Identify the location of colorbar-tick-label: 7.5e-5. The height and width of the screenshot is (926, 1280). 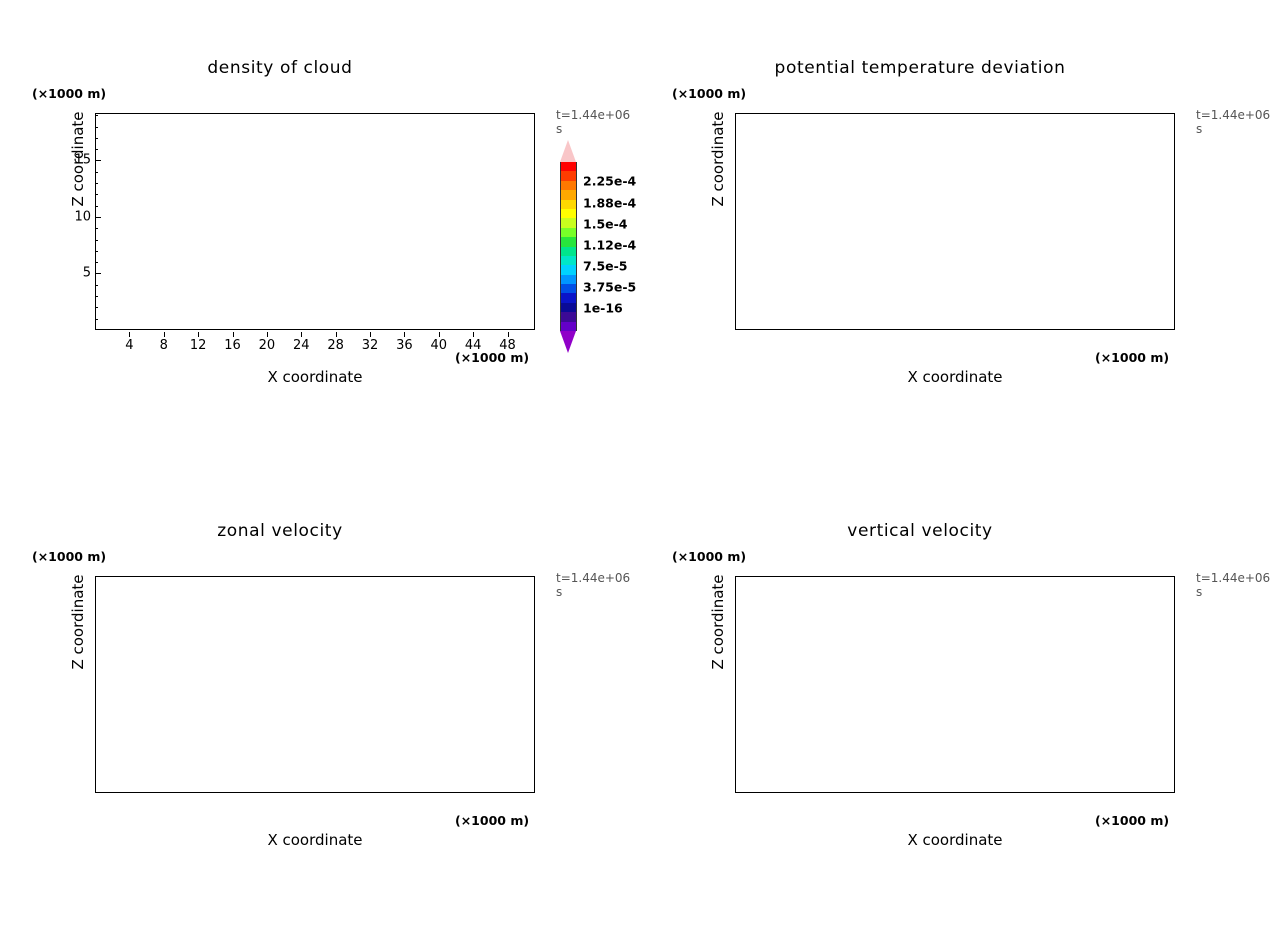
(605, 266).